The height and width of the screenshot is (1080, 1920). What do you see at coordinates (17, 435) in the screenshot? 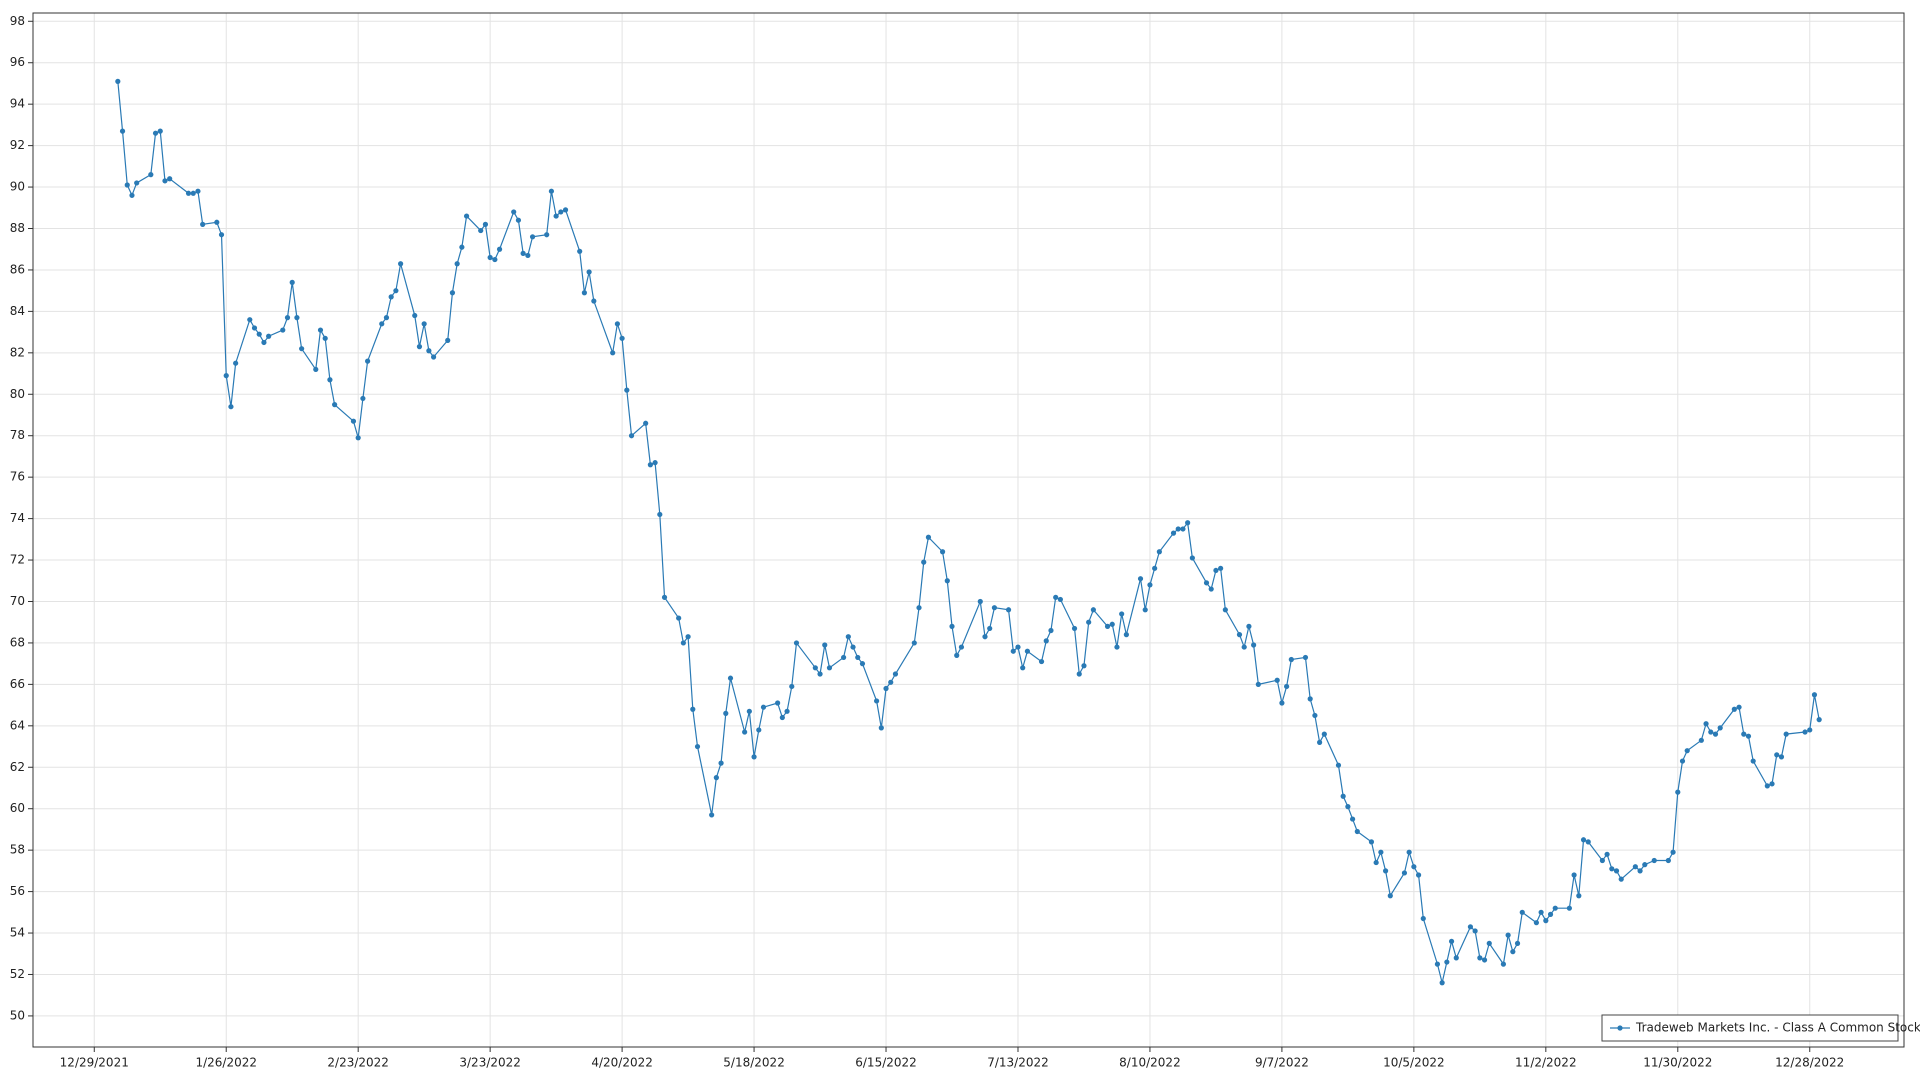
I see `y-tick-label: 78` at bounding box center [17, 435].